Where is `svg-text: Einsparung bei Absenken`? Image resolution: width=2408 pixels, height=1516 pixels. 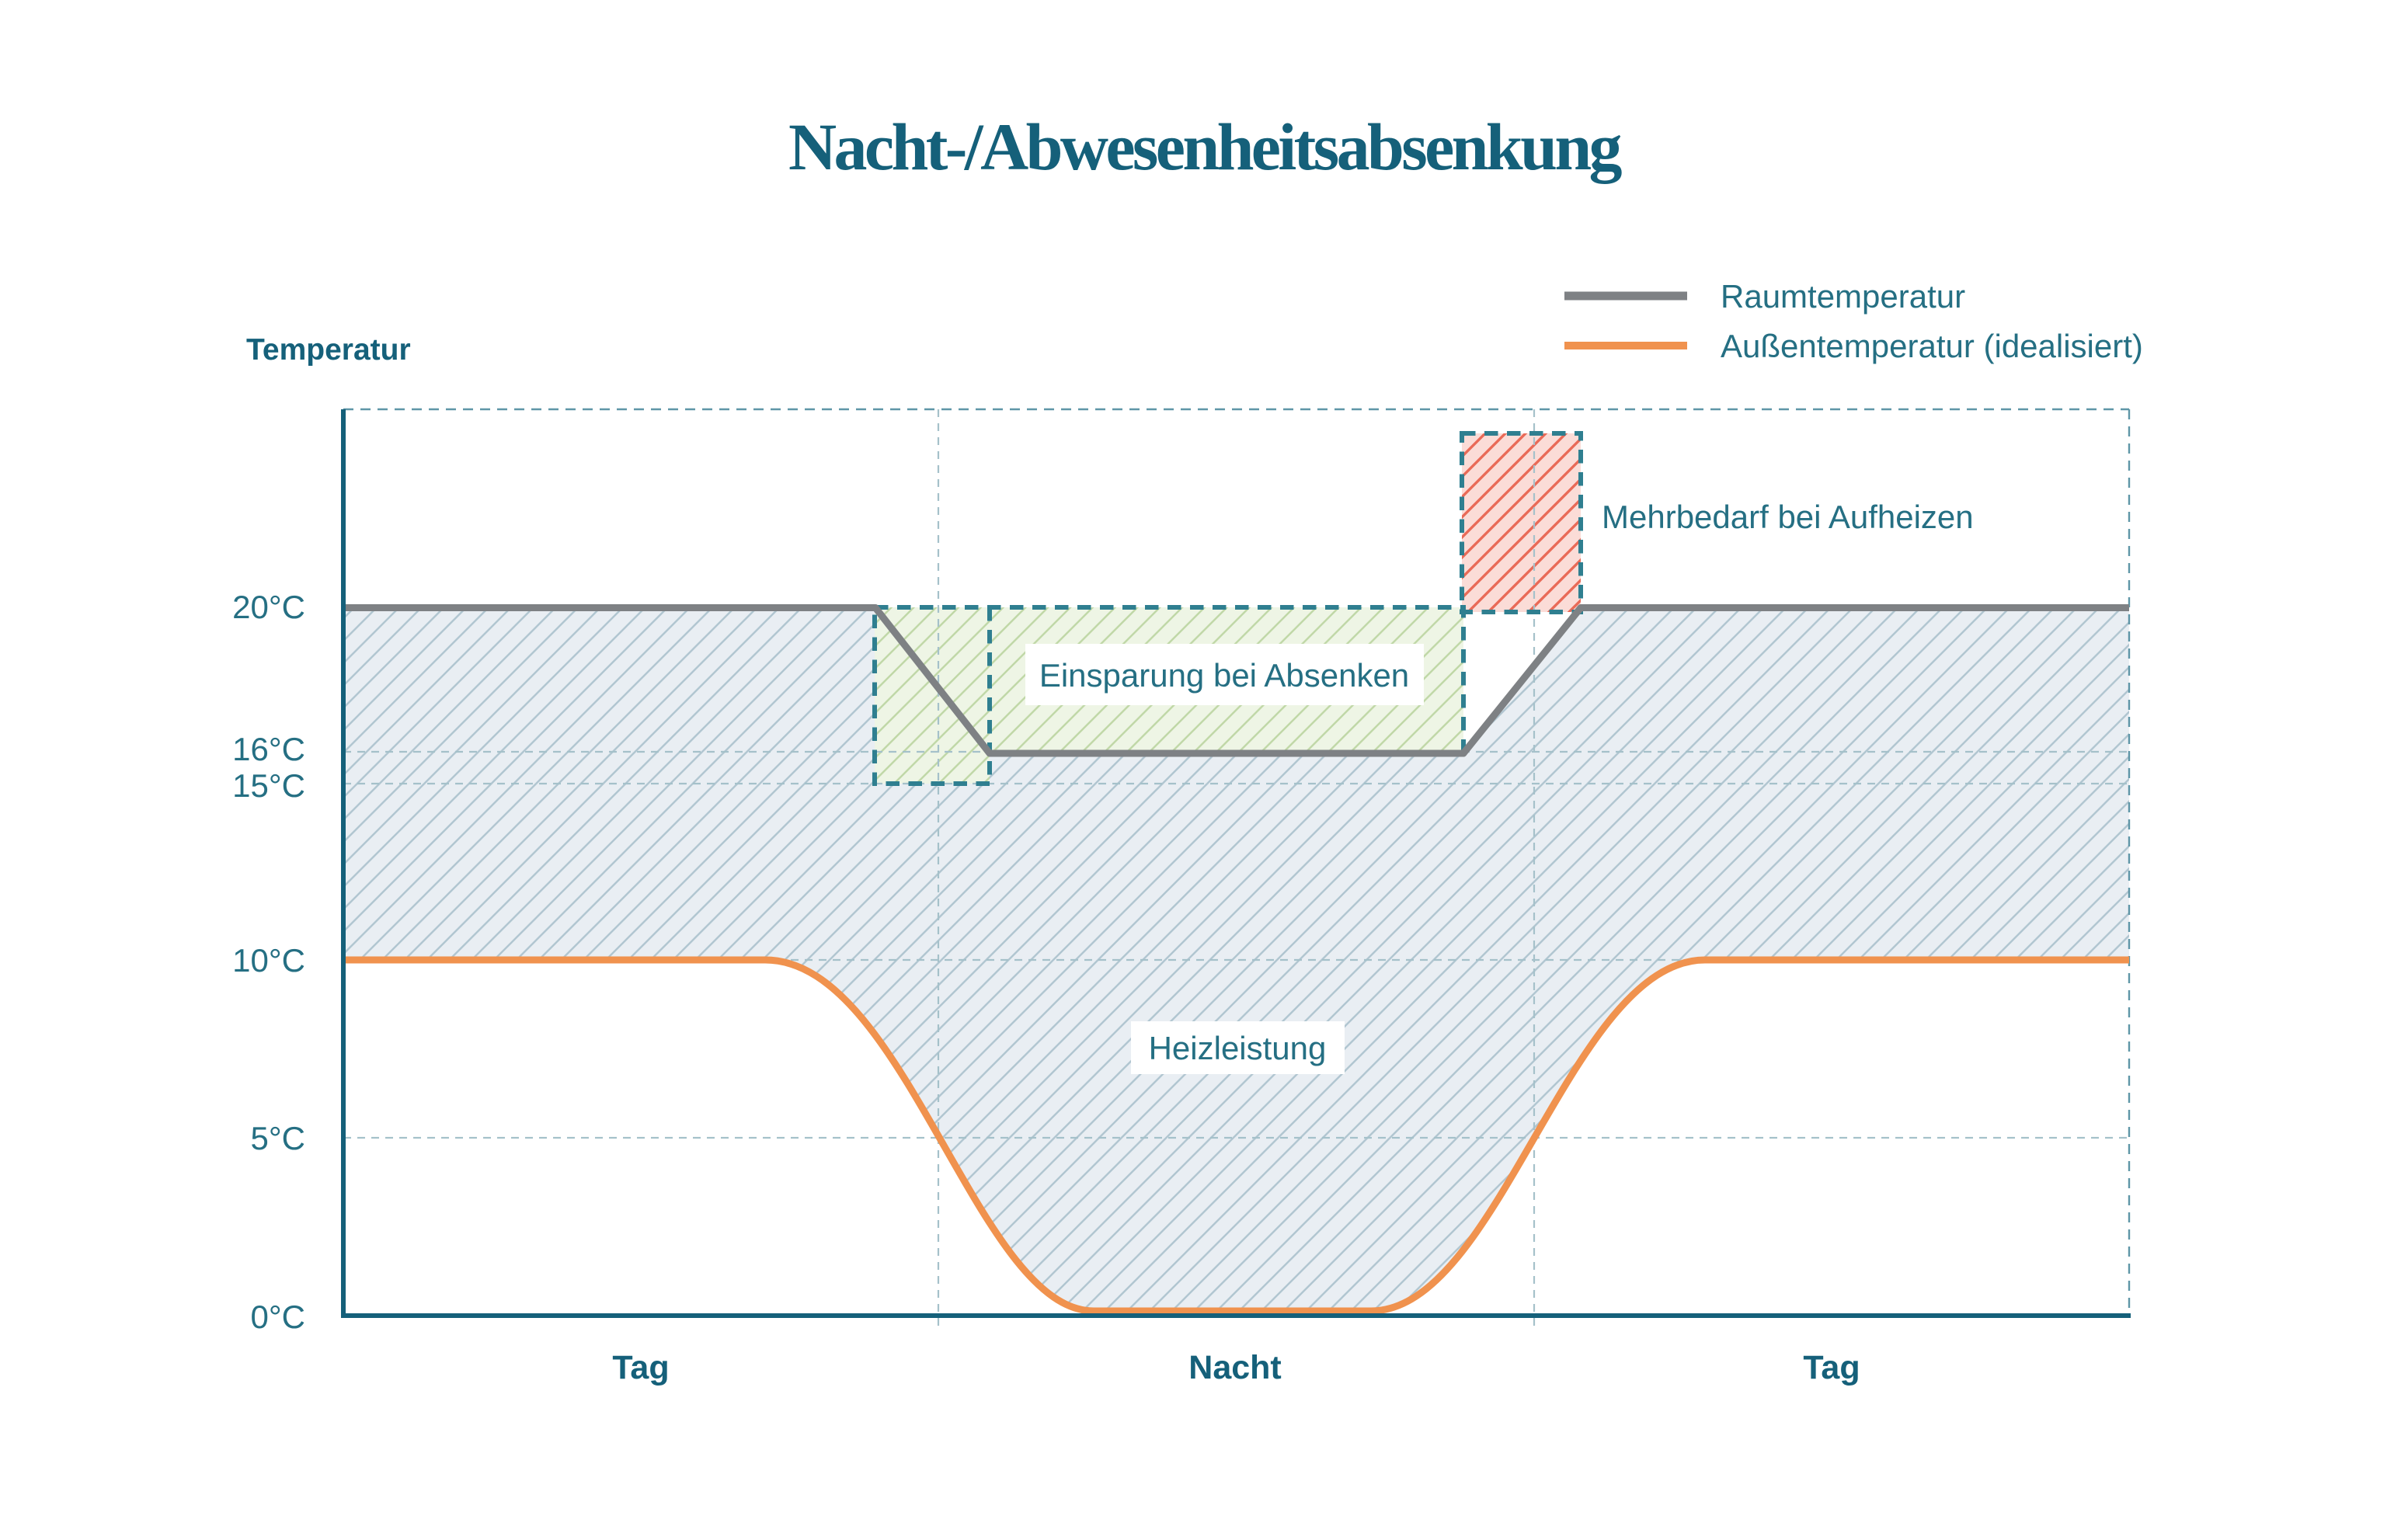
svg-text: Einsparung bei Absenken is located at coordinates (1224, 675).